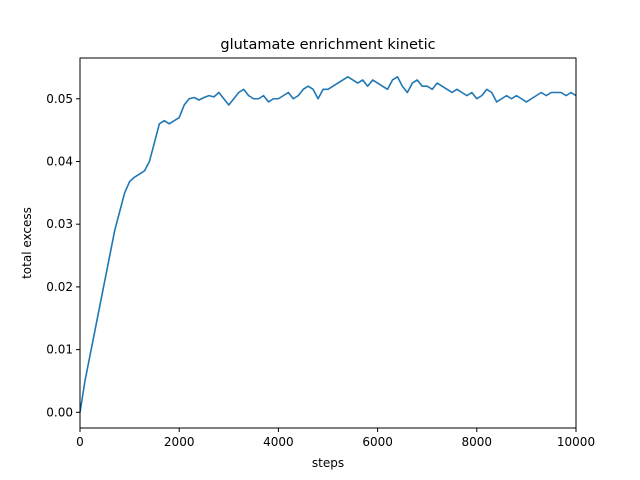 This screenshot has height=480, width=640. I want to click on y-tick-label: 0.00, so click(59, 412).